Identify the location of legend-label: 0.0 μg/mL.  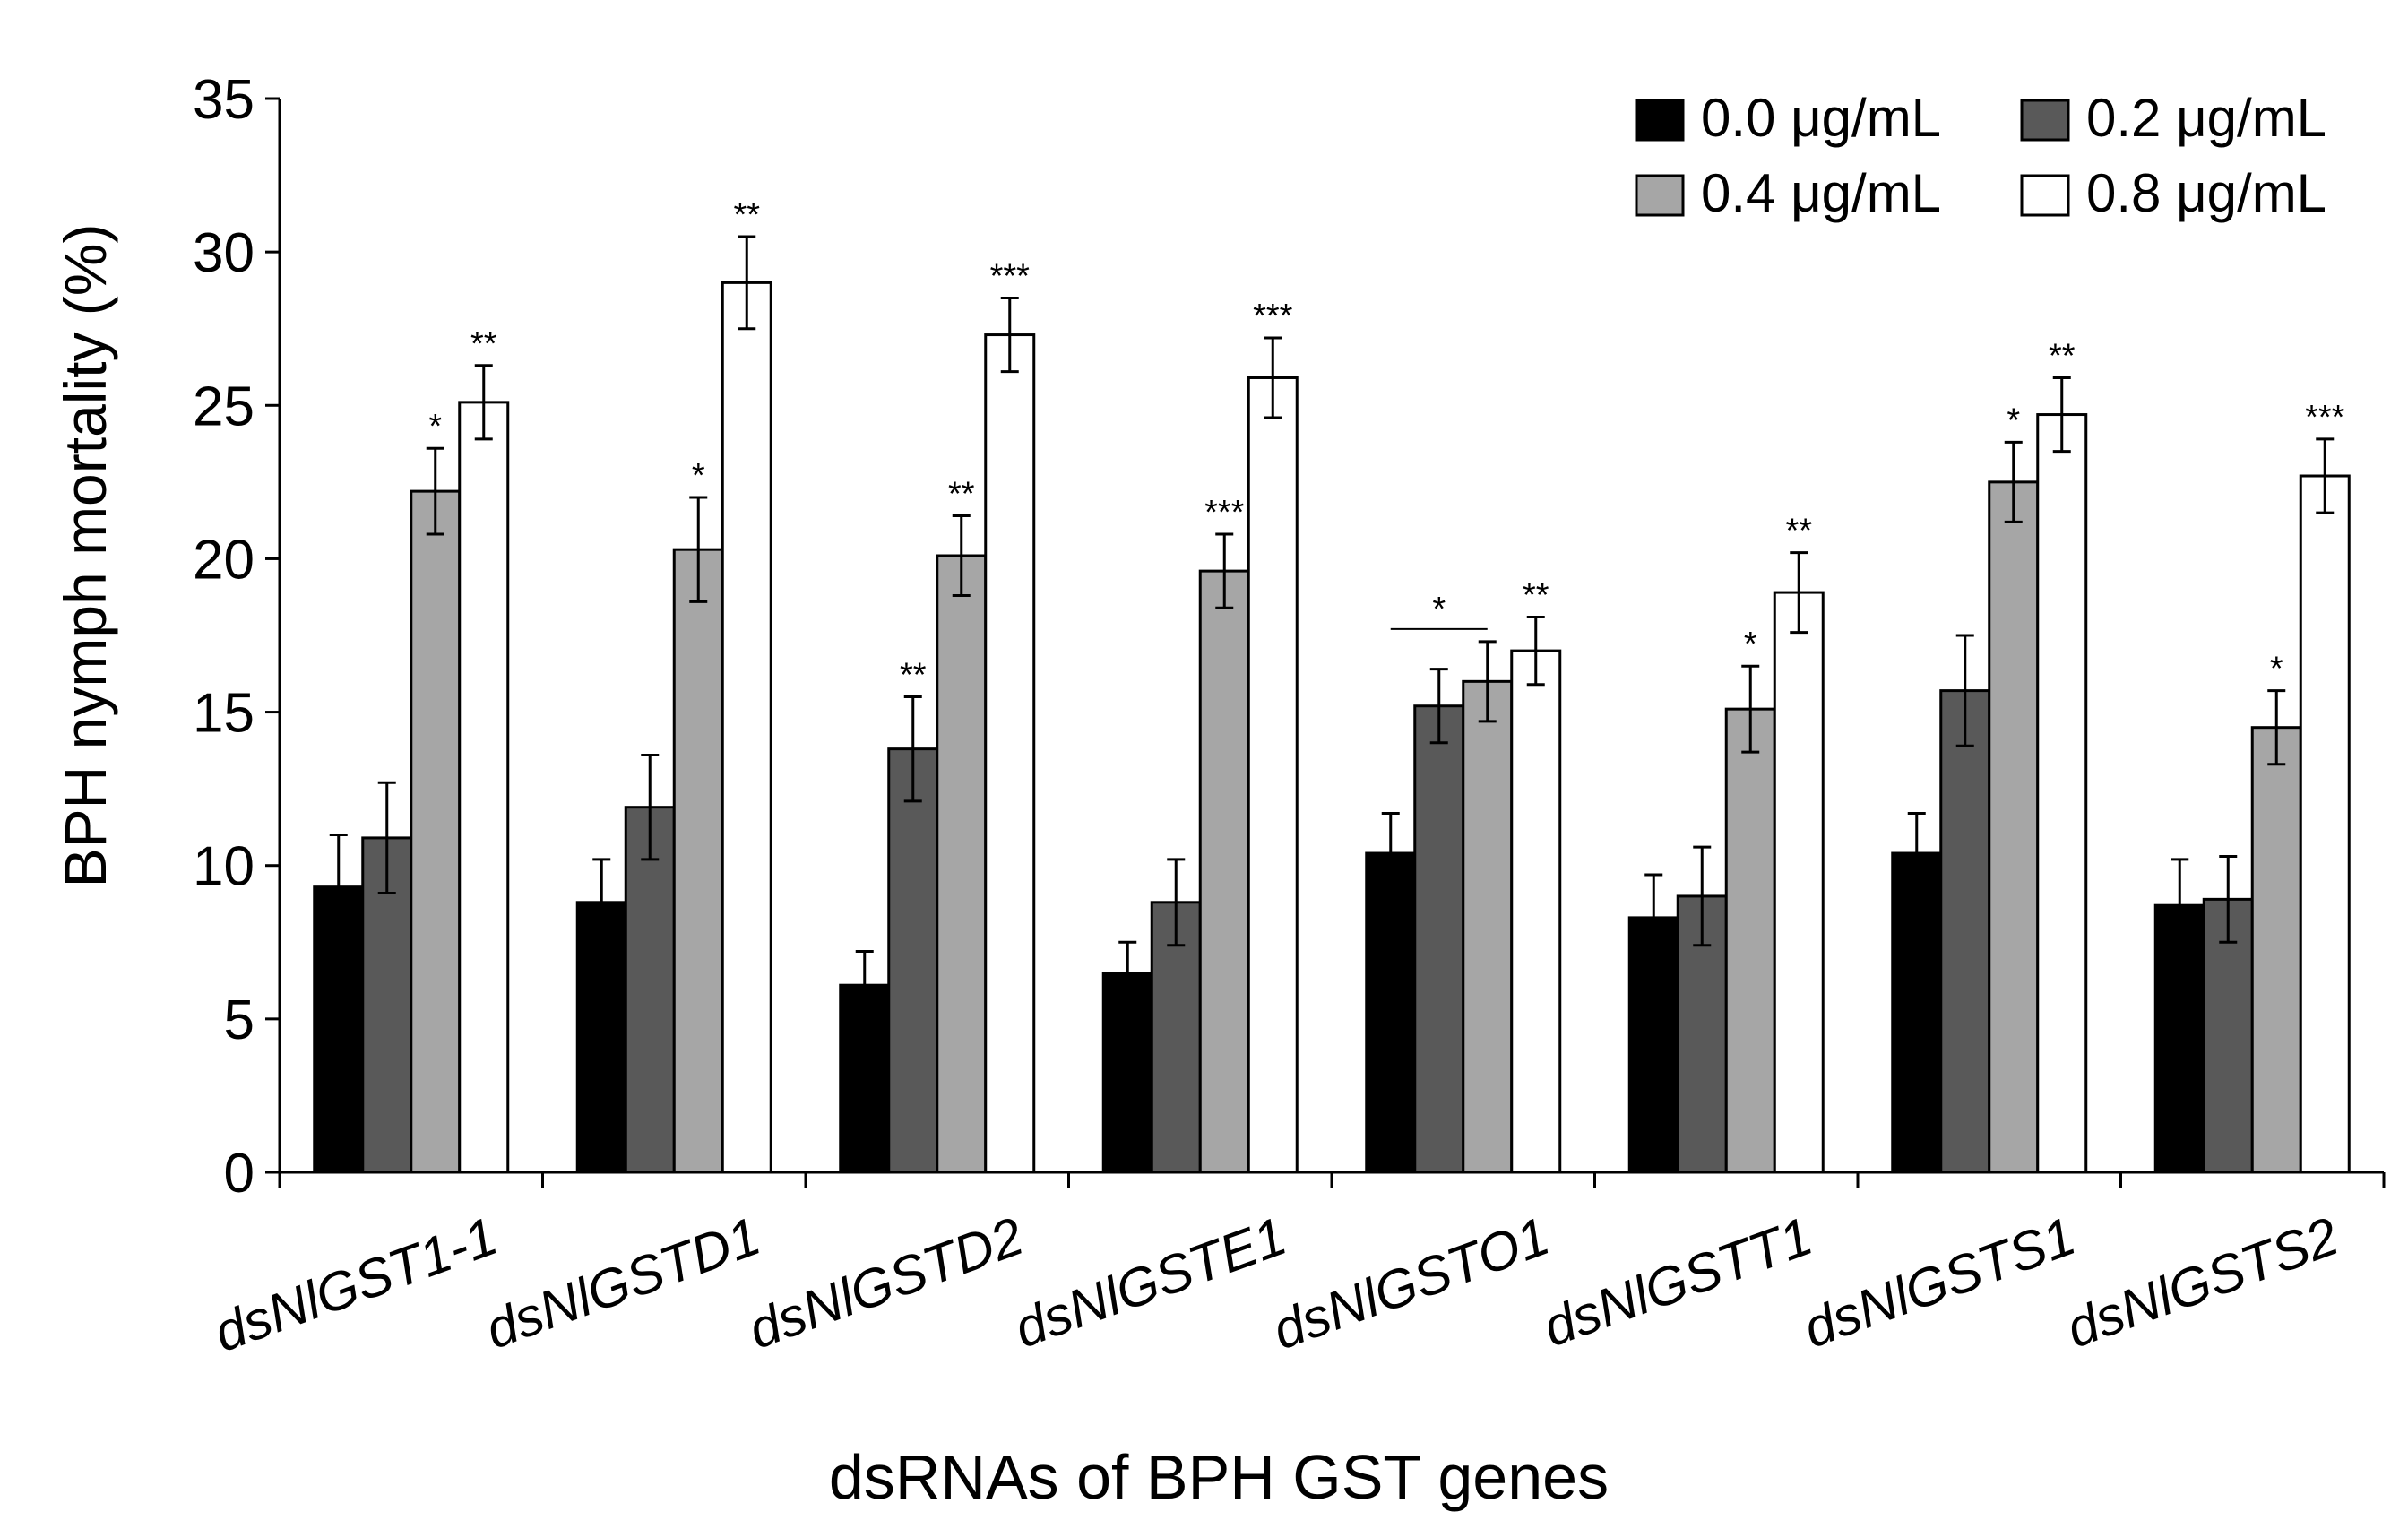
(1821, 118).